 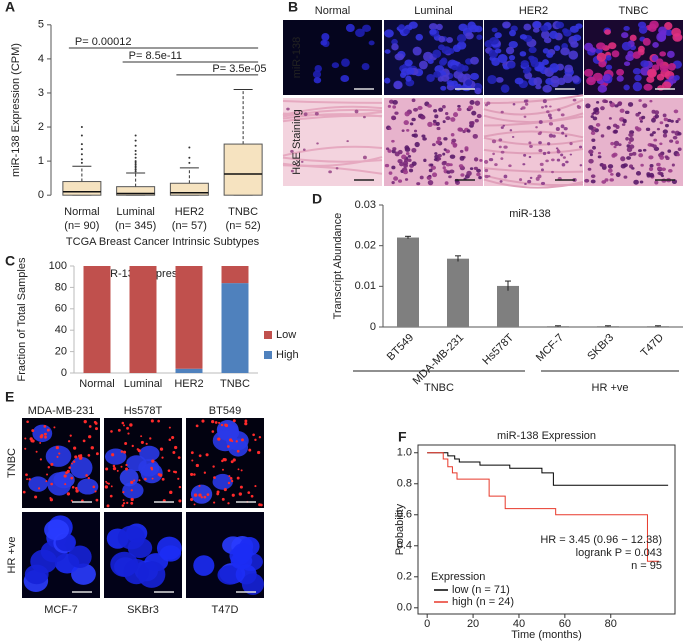 What do you see at coordinates (433, 11) in the screenshot?
I see `column-header: Luminal` at bounding box center [433, 11].